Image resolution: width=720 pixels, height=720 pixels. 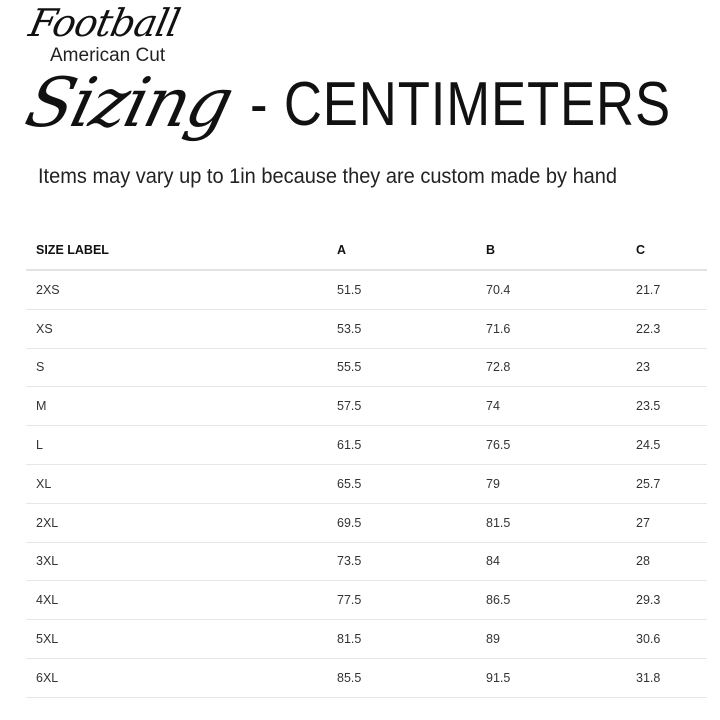 I want to click on a-cell: 55.5, so click(x=401, y=368).